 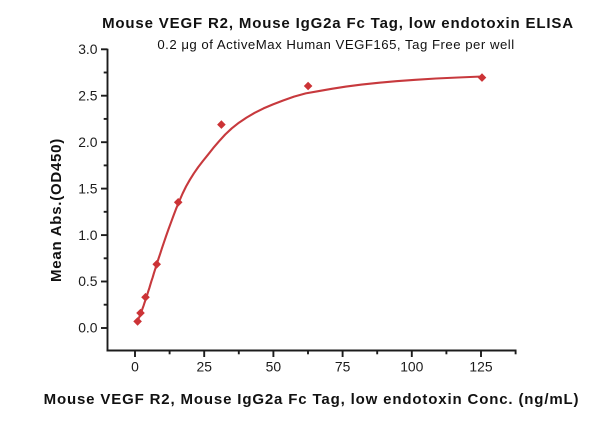 I want to click on svg-text: 75, so click(x=343, y=366).